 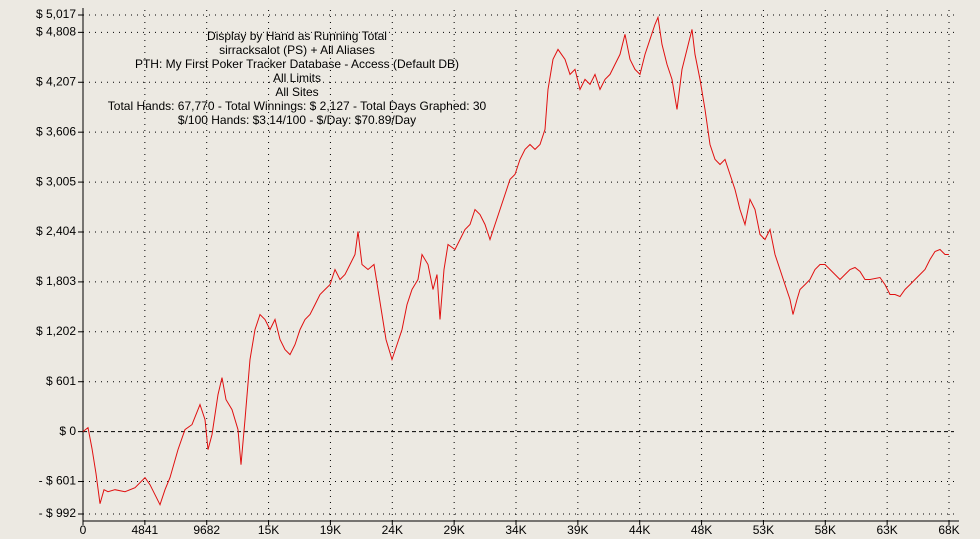 I want to click on y-tick-label: $ 3,005, so click(x=56, y=181).